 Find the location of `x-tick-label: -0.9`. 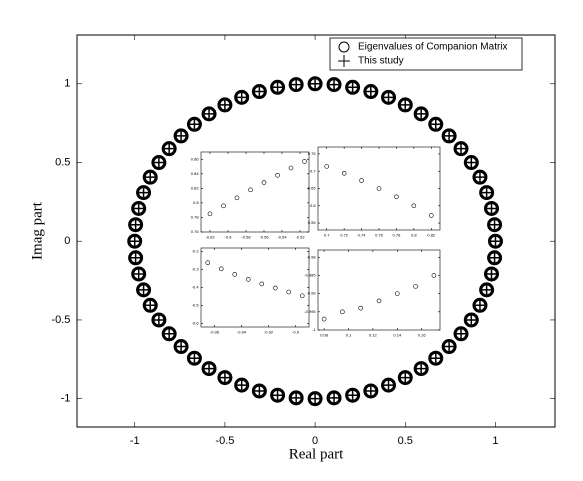

x-tick-label: -0.9 is located at coordinates (296, 331).